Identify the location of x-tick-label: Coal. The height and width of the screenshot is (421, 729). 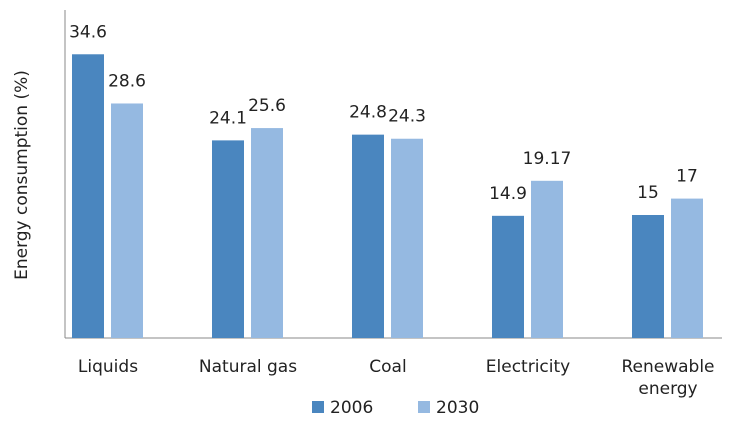
(388, 367).